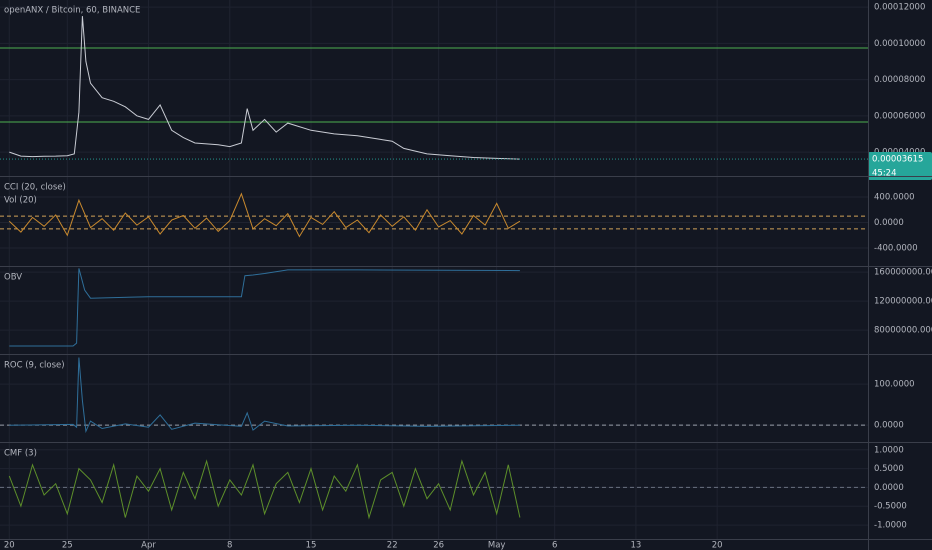  Describe the element at coordinates (20, 454) in the screenshot. I see `legend-entry: CMF (3)` at that location.